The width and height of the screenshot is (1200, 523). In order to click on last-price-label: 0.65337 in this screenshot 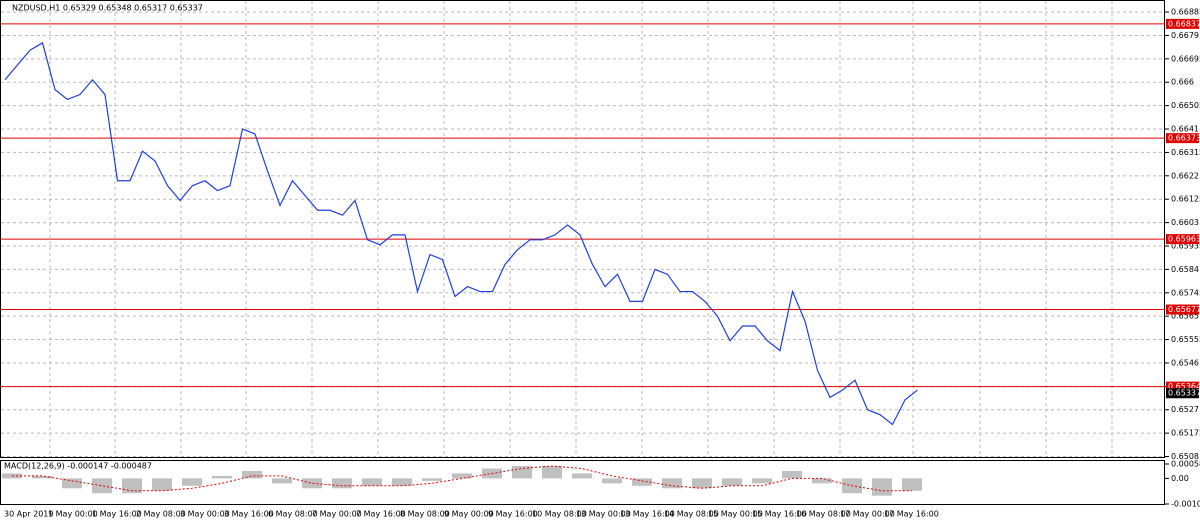, I will do `click(1184, 393)`.